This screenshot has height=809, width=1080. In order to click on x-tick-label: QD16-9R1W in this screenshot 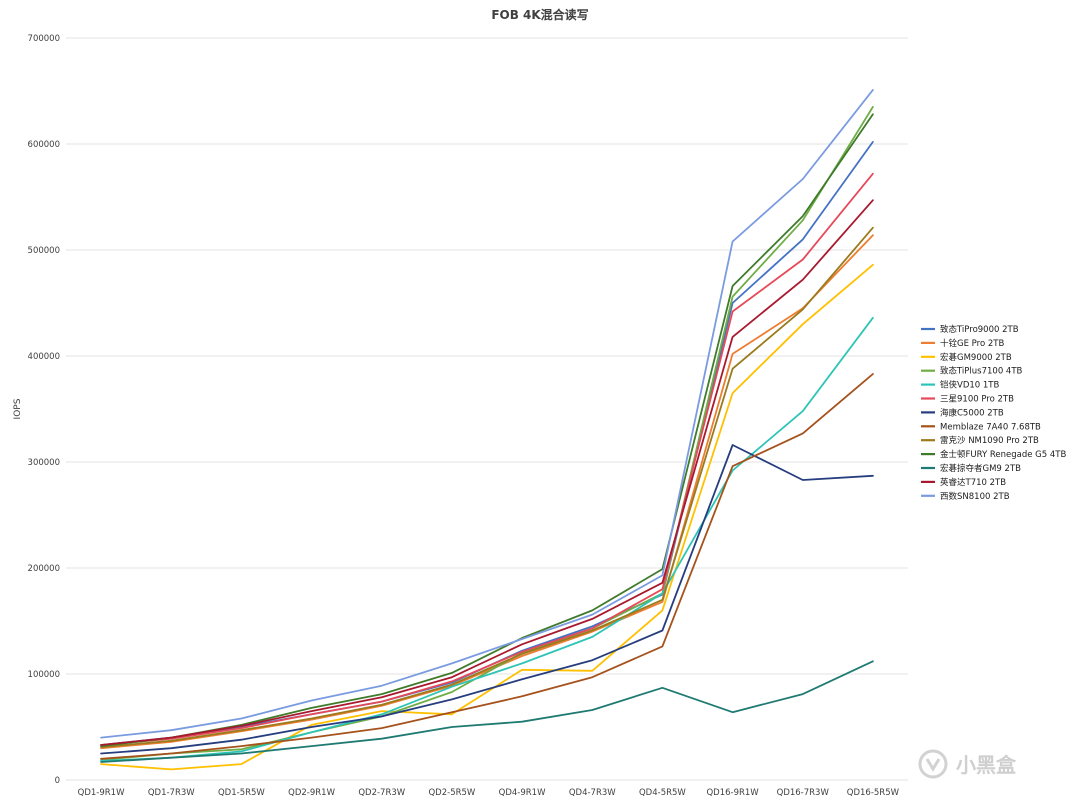, I will do `click(732, 793)`.